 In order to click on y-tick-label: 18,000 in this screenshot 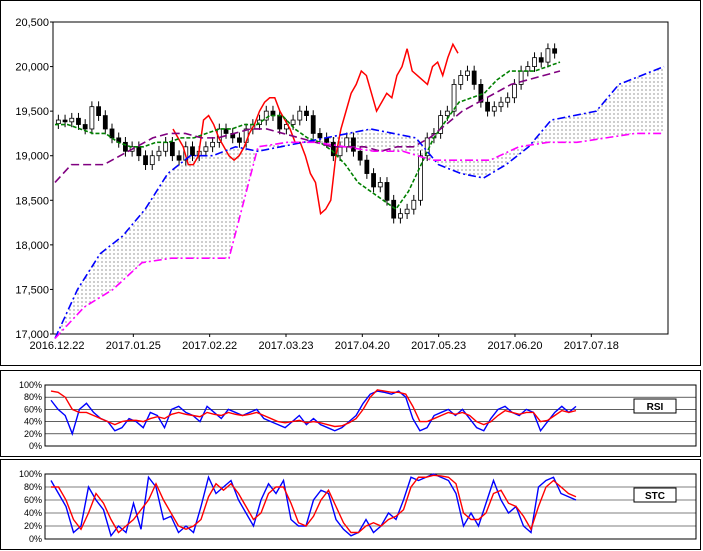, I will do `click(32, 246)`.